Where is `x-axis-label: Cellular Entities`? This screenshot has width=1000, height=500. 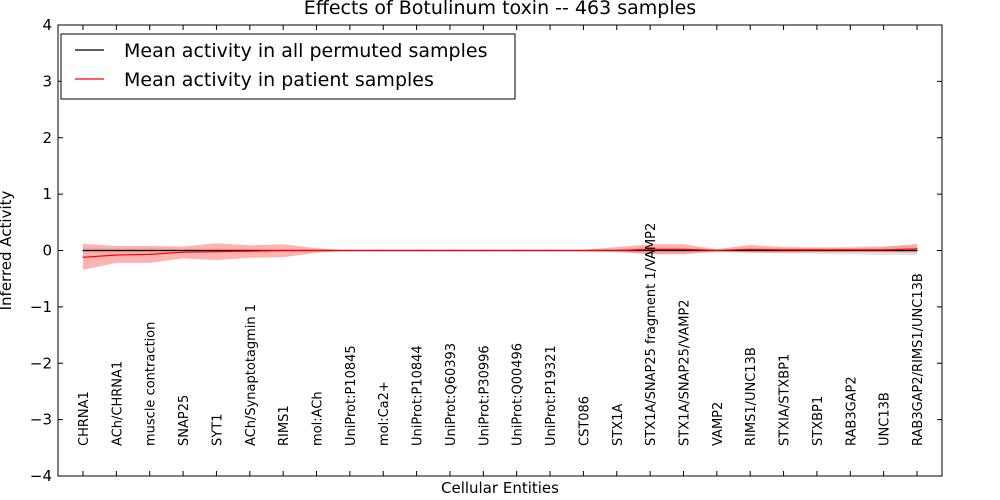 x-axis-label: Cellular Entities is located at coordinates (500, 488).